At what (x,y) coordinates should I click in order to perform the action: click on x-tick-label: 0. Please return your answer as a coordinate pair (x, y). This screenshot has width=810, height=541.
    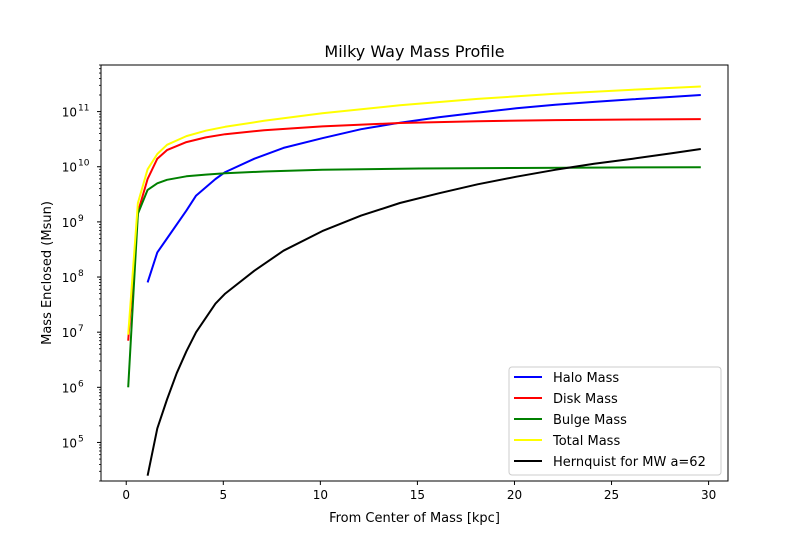
    Looking at the image, I should click on (126, 495).